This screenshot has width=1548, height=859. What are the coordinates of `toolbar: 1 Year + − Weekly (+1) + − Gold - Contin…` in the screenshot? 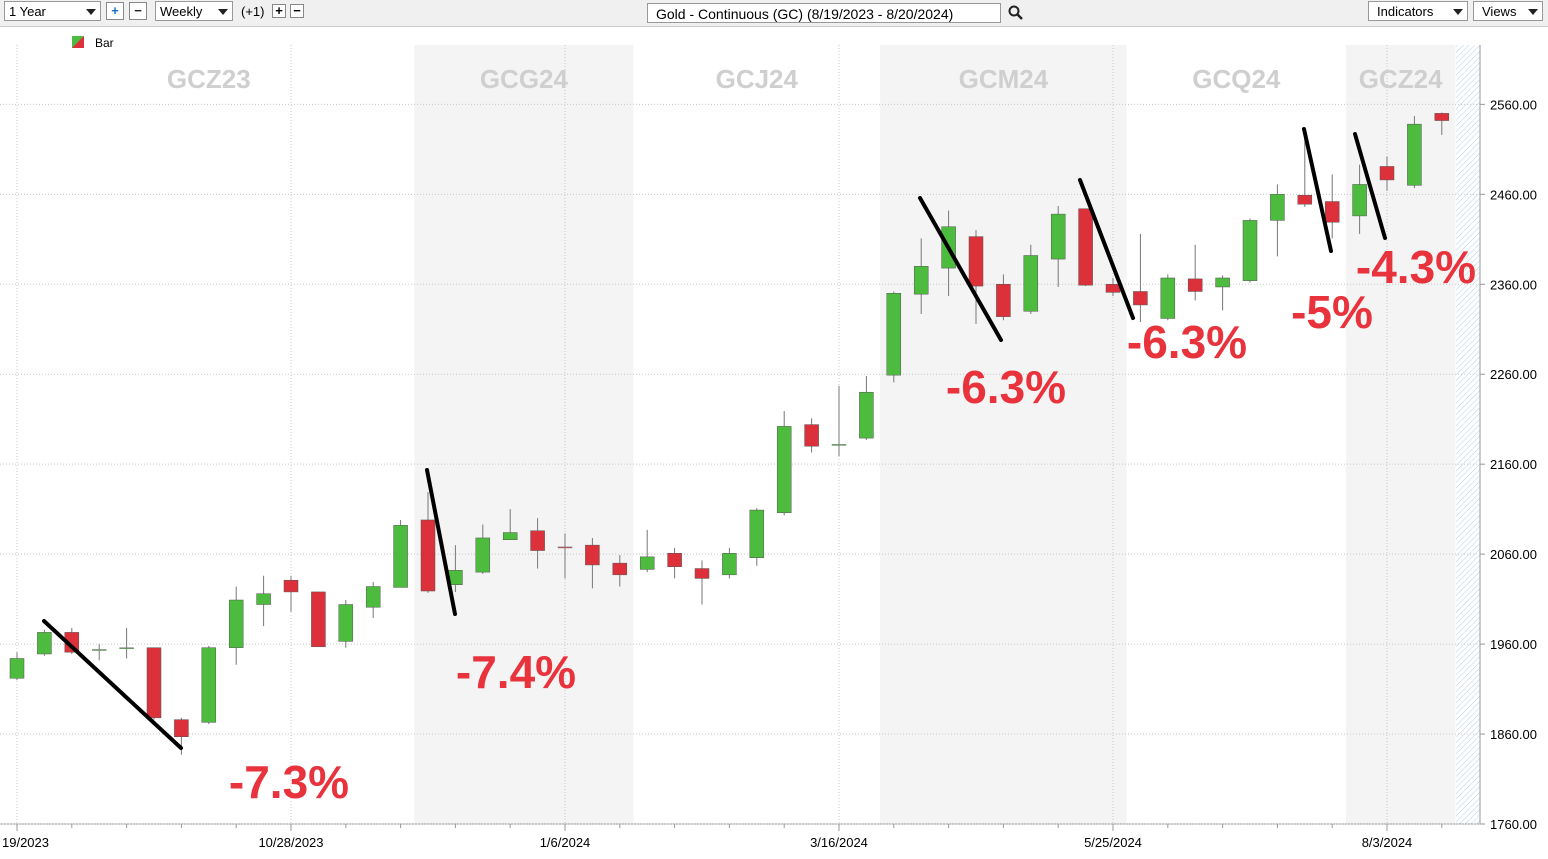 It's located at (774, 13).